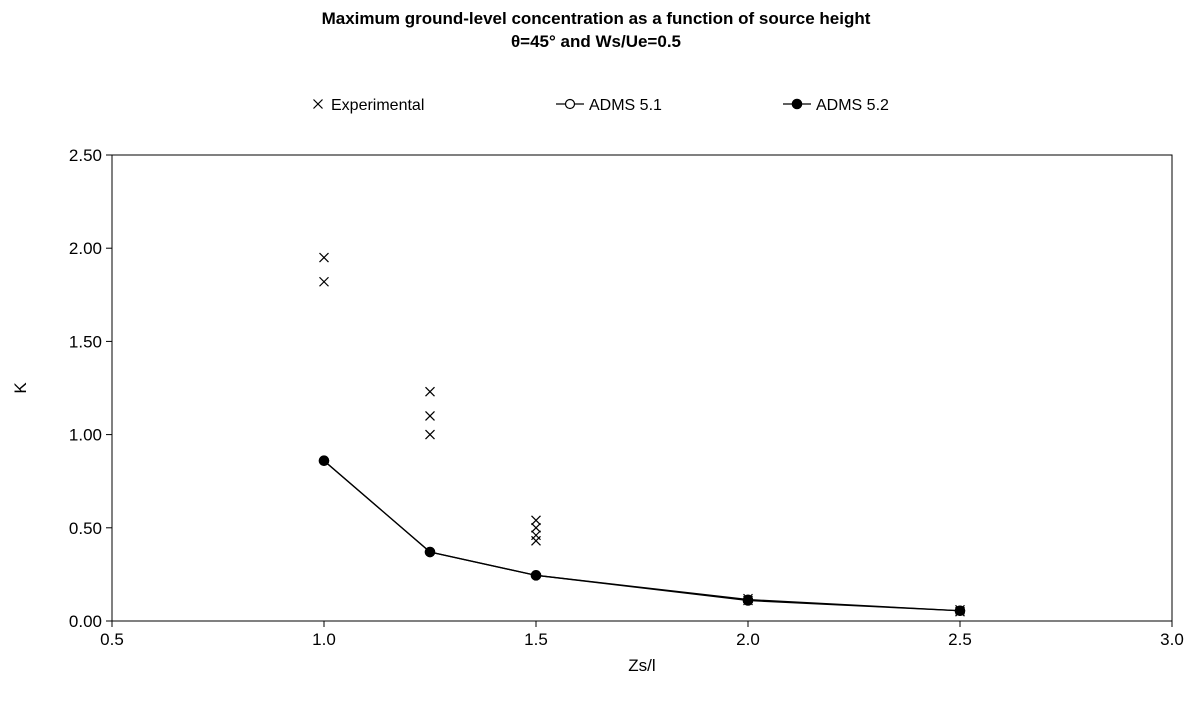  What do you see at coordinates (85, 435) in the screenshot?
I see `y-tick-label: 1.00` at bounding box center [85, 435].